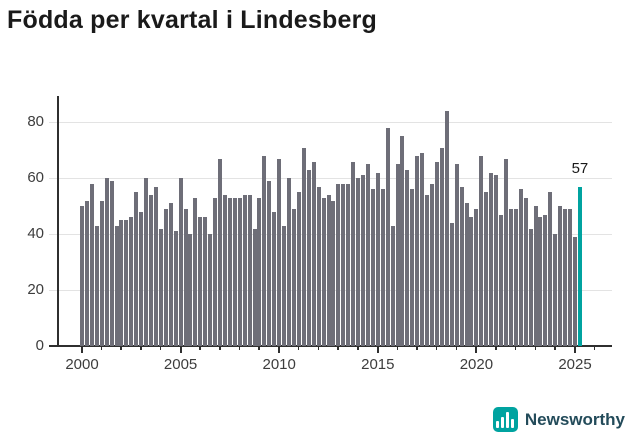 The height and width of the screenshot is (439, 631). I want to click on y-axis-tick-label: 0, so click(39, 345).